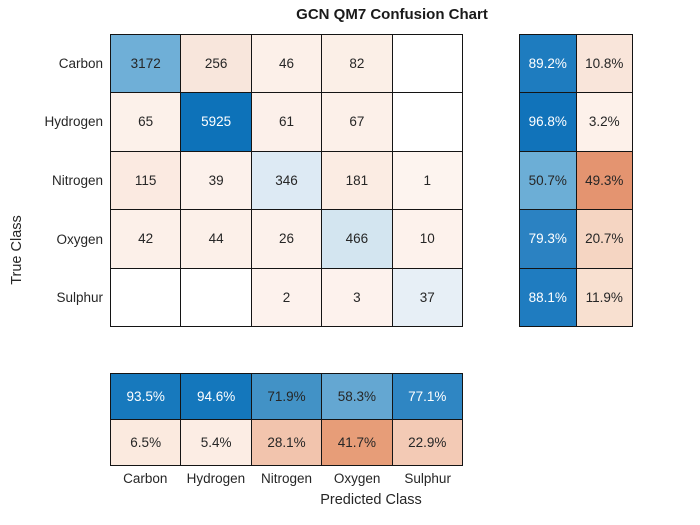 This screenshot has width=700, height=525. I want to click on matrix-cell: 3172, so click(146, 64).